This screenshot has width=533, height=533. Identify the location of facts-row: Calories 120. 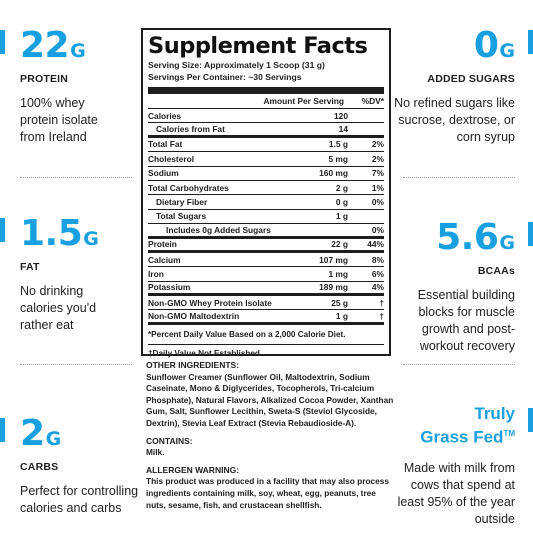
(266, 116).